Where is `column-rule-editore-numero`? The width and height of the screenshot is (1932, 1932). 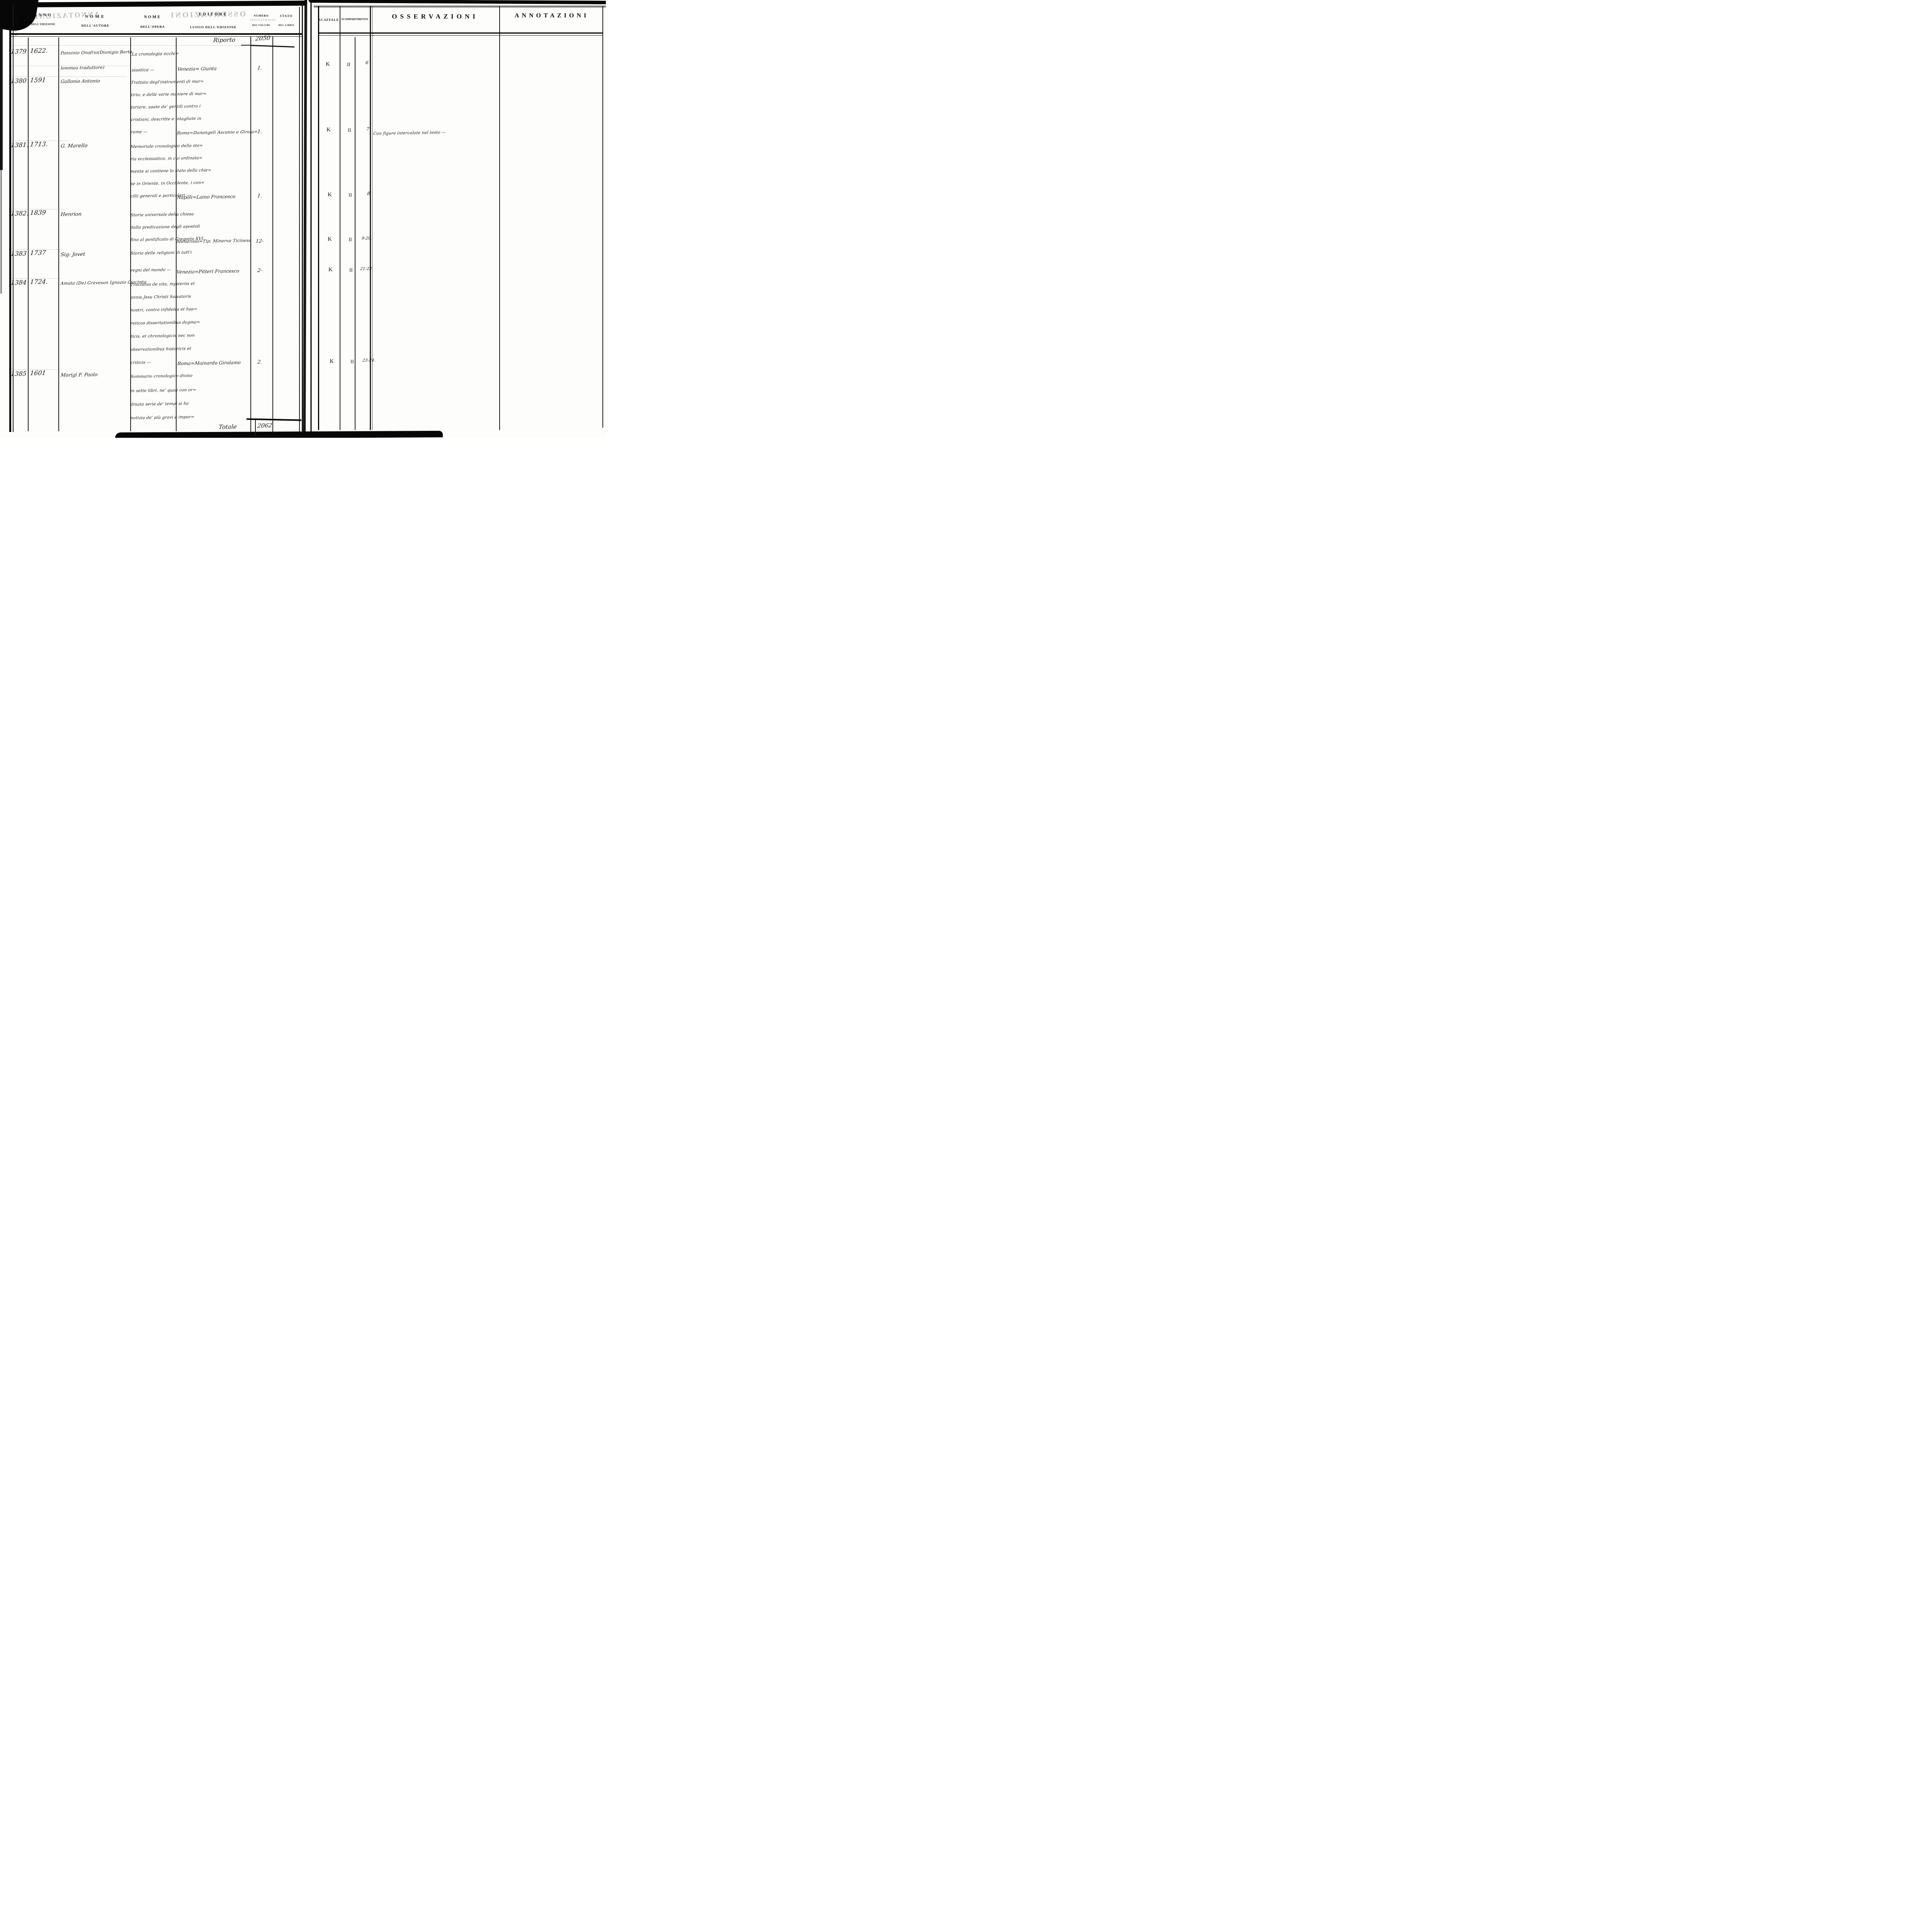
column-rule-editore-numero is located at coordinates (251, 235).